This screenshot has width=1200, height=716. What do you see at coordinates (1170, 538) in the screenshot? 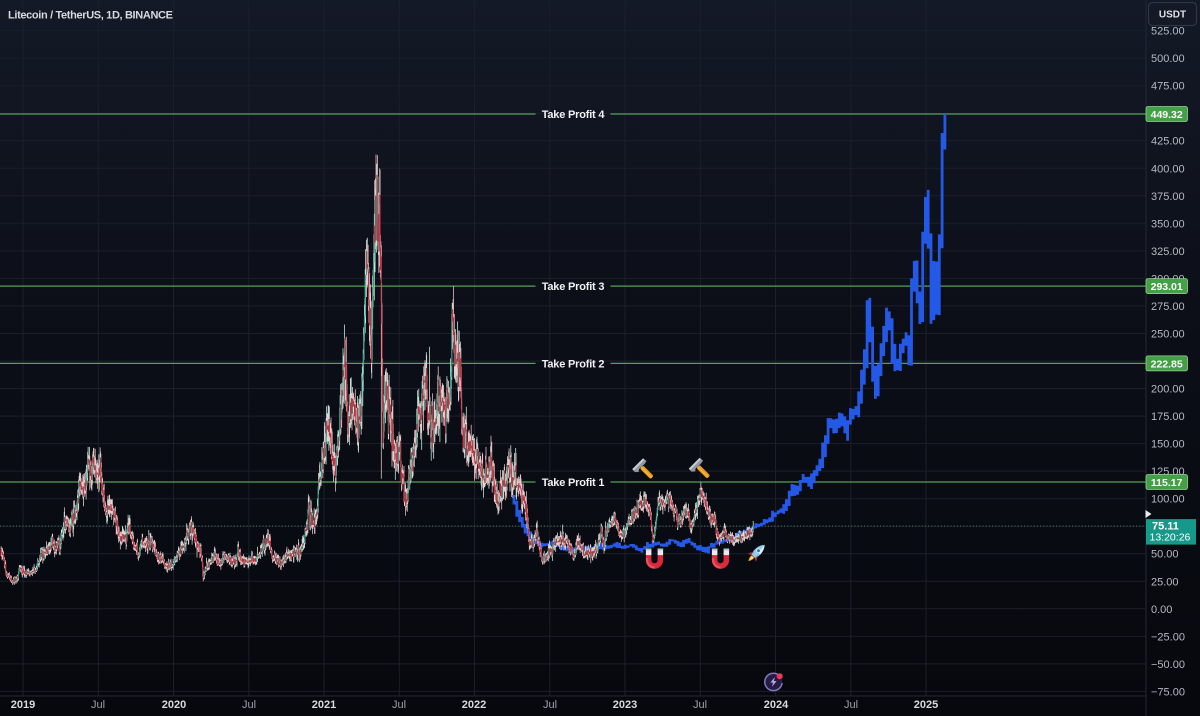
I see `svg-text: 13:20:26` at bounding box center [1170, 538].